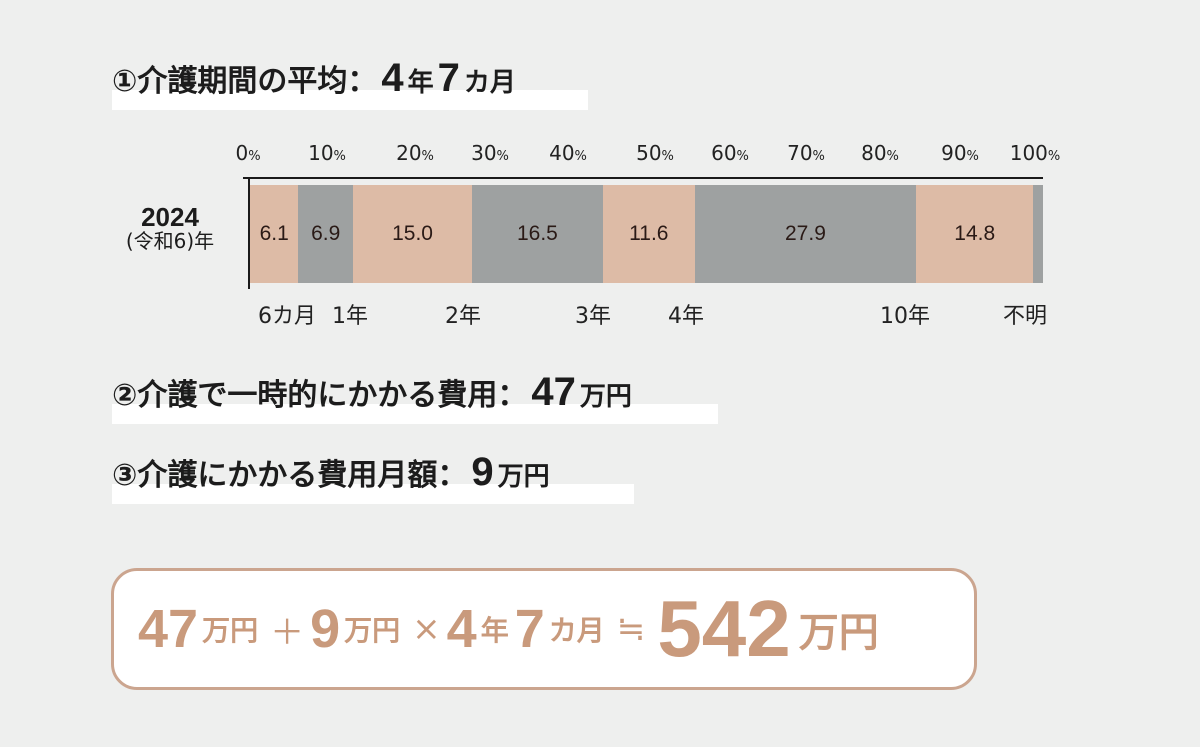  I want to click on formula-months: 7, so click(529, 629).